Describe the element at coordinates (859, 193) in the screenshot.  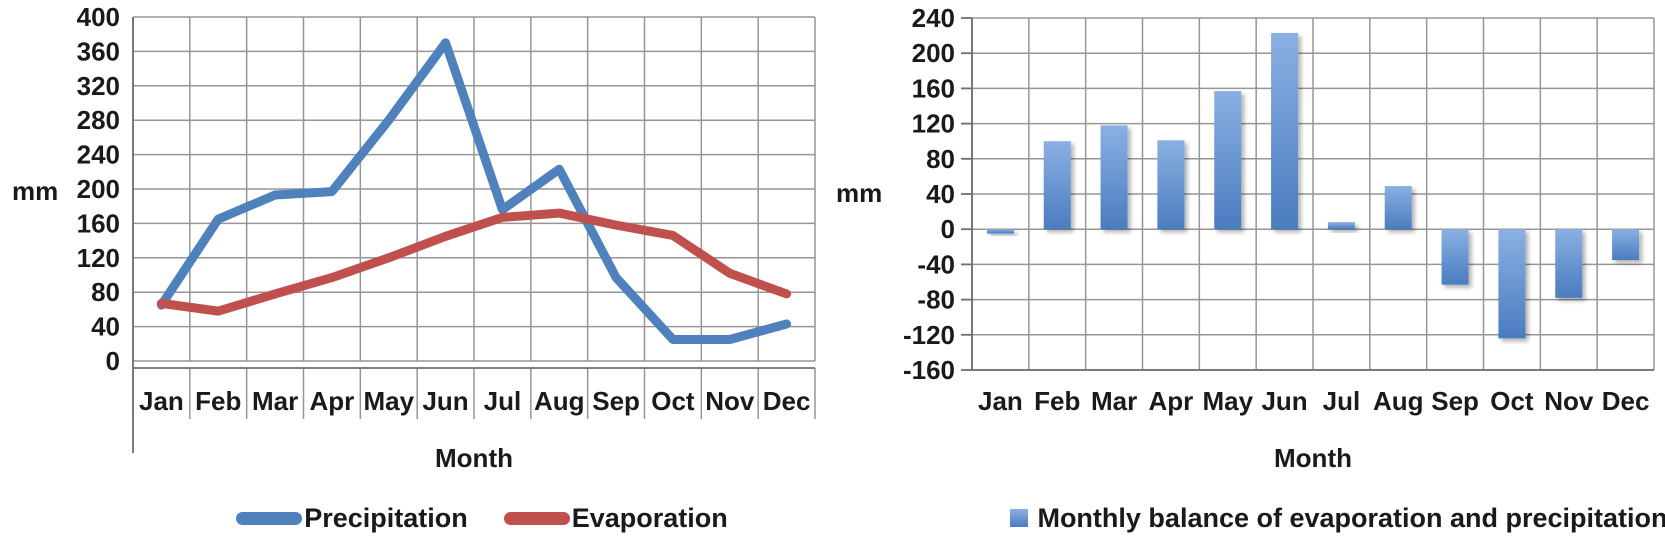
I see `bar-chart-y-axis-title: mm` at that location.